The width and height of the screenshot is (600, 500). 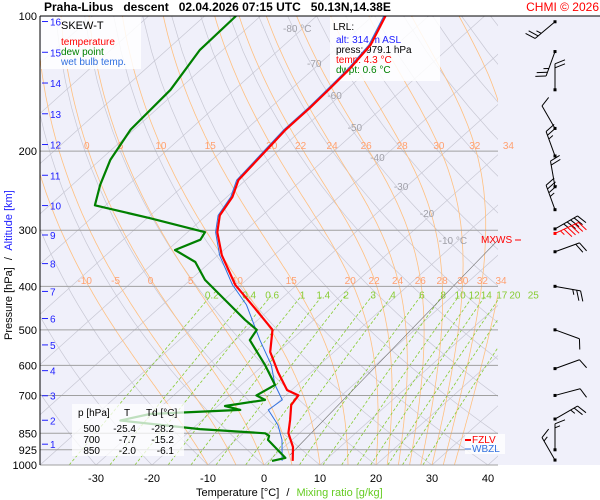 I want to click on temperature-tick-label: 10, so click(x=320, y=479).